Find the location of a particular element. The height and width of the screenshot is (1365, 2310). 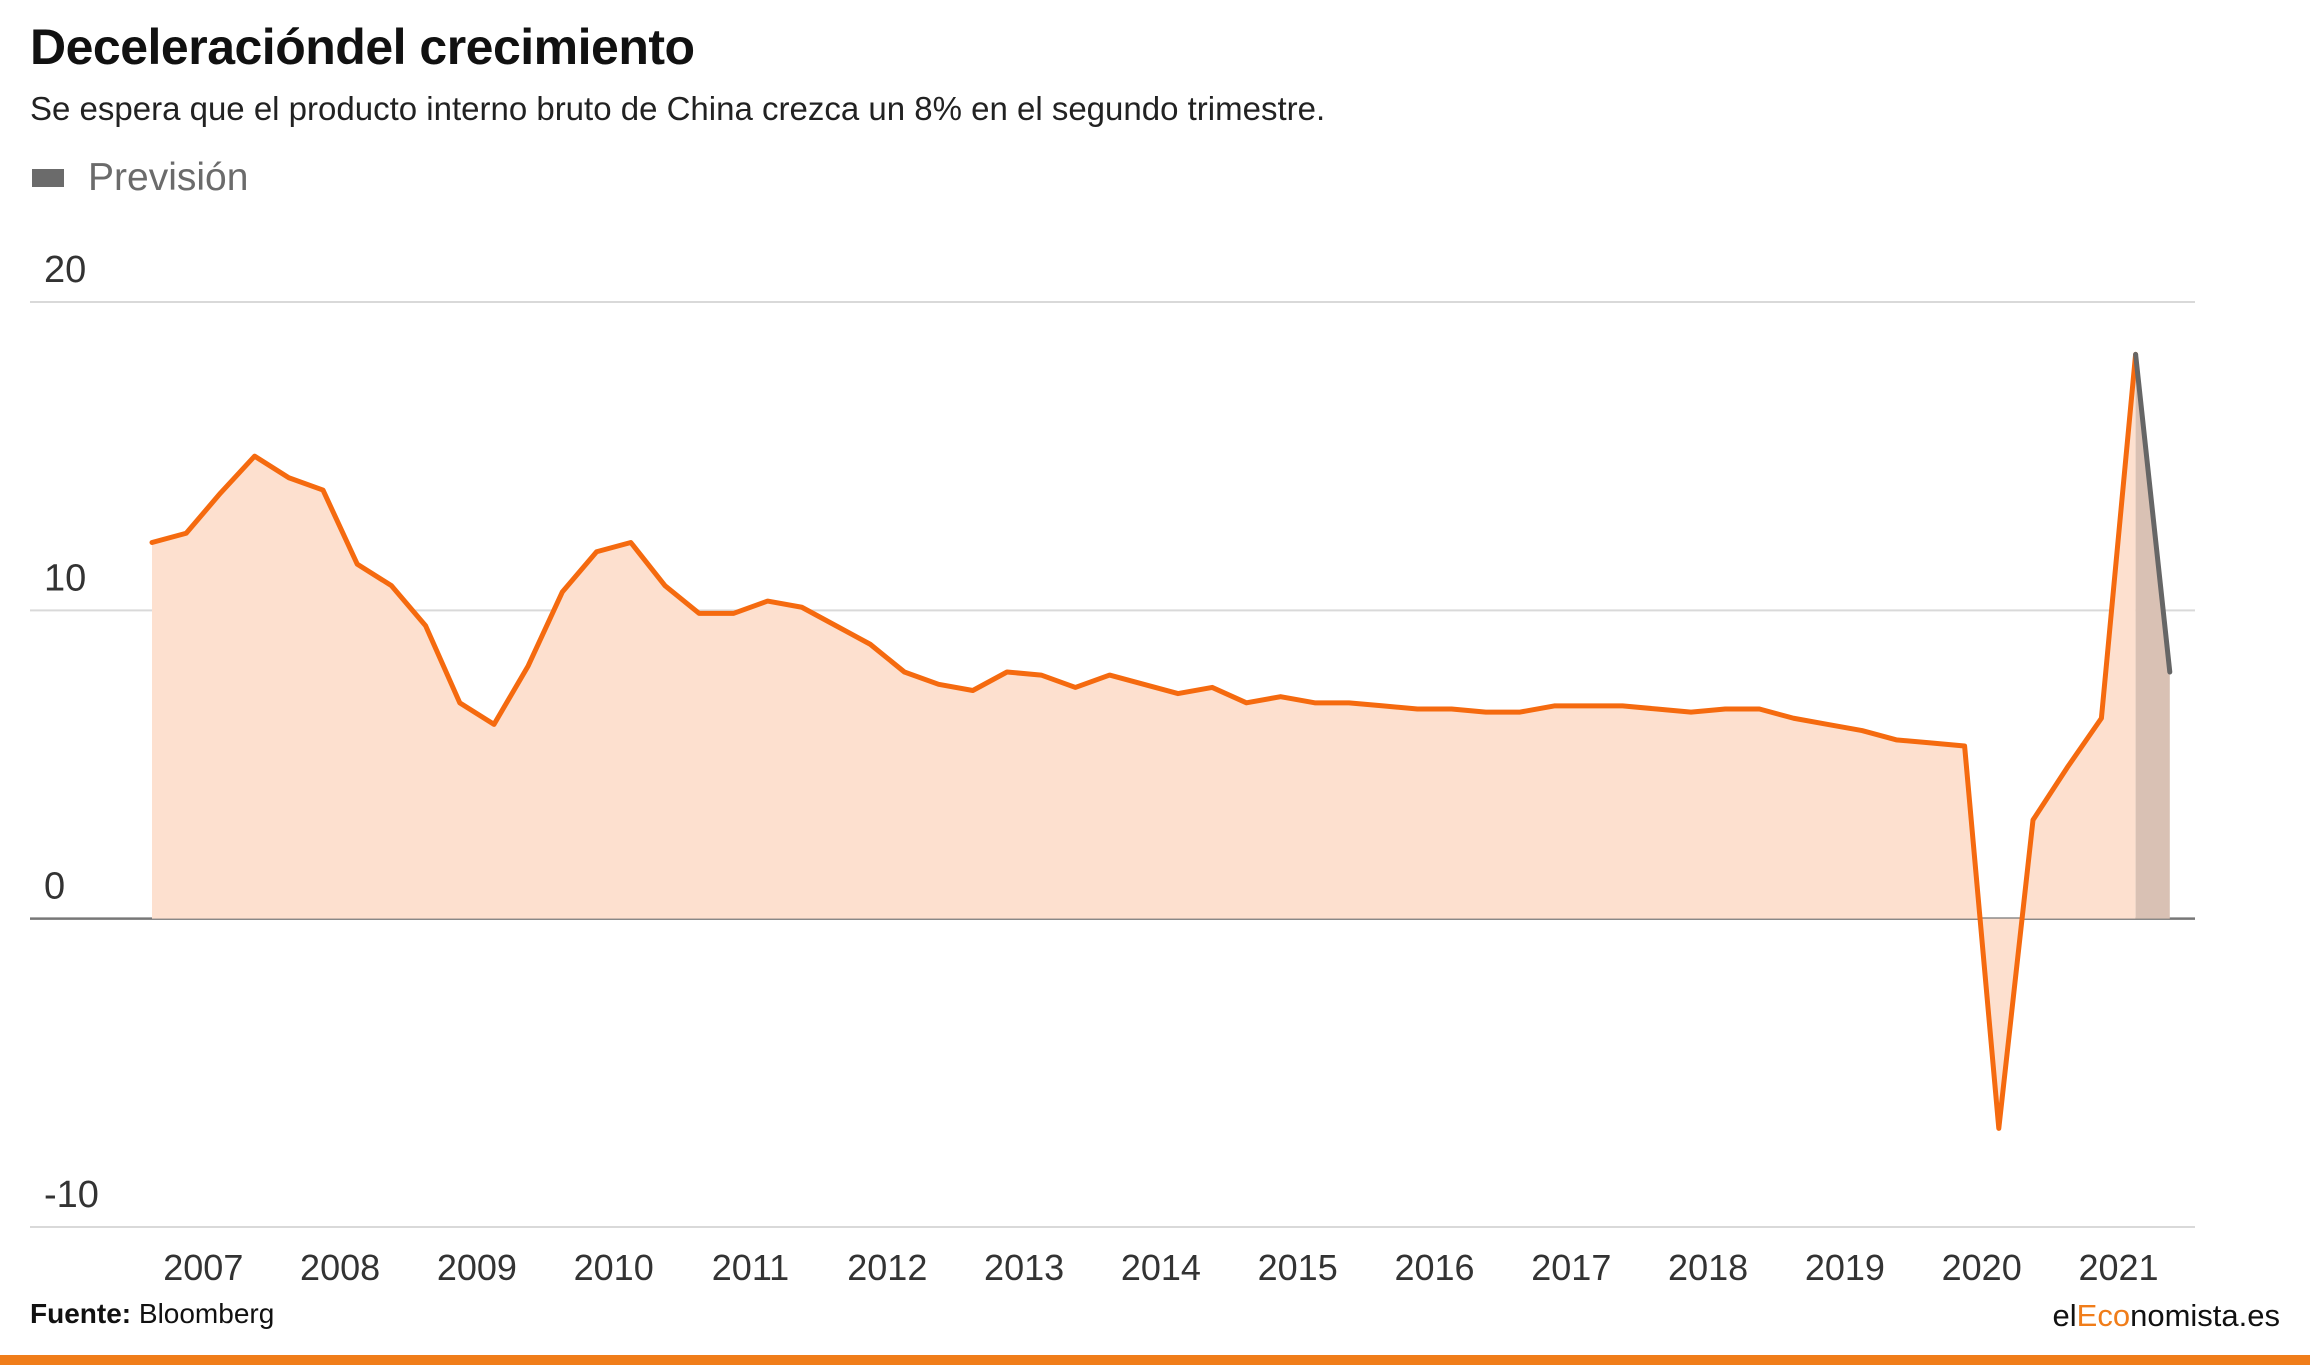

y-tick-label: 0 is located at coordinates (54, 887).